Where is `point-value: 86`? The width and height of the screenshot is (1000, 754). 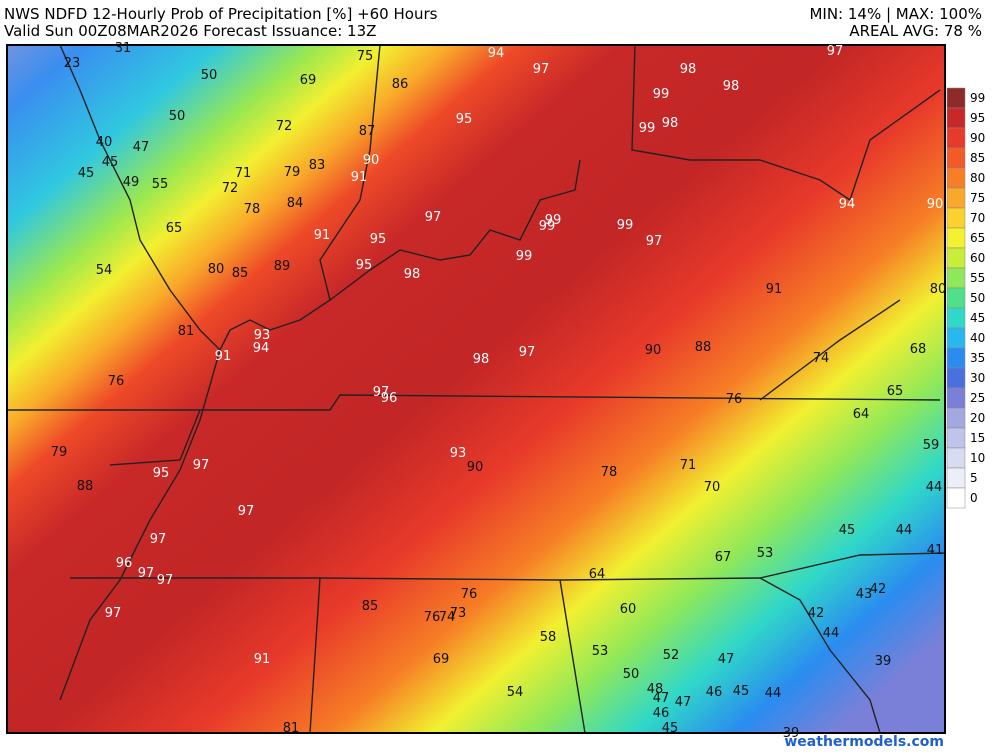
point-value: 86 is located at coordinates (400, 84).